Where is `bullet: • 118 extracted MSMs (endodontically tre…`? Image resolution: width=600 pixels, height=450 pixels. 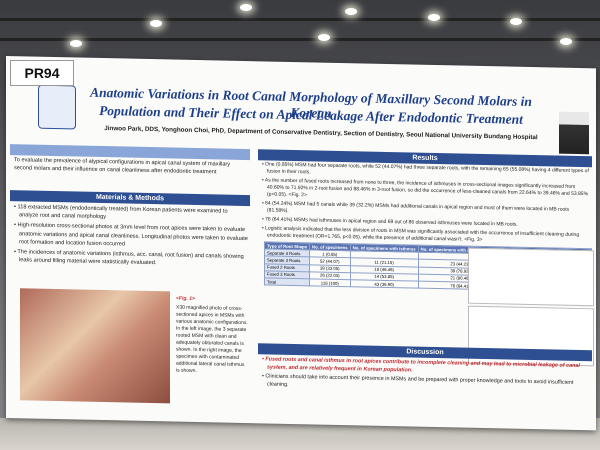
bullet: • 118 extracted MSMs (endodontically tre… is located at coordinates (121, 212).